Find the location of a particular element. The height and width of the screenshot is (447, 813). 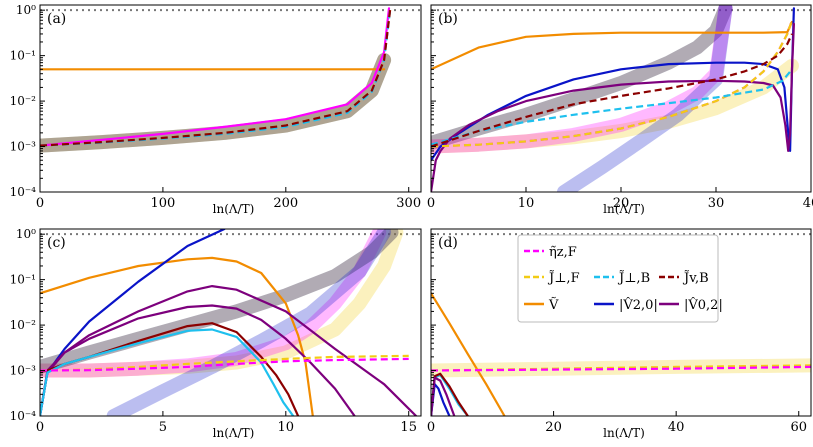

series-eta_zF-solid is located at coordinates (215, 77).